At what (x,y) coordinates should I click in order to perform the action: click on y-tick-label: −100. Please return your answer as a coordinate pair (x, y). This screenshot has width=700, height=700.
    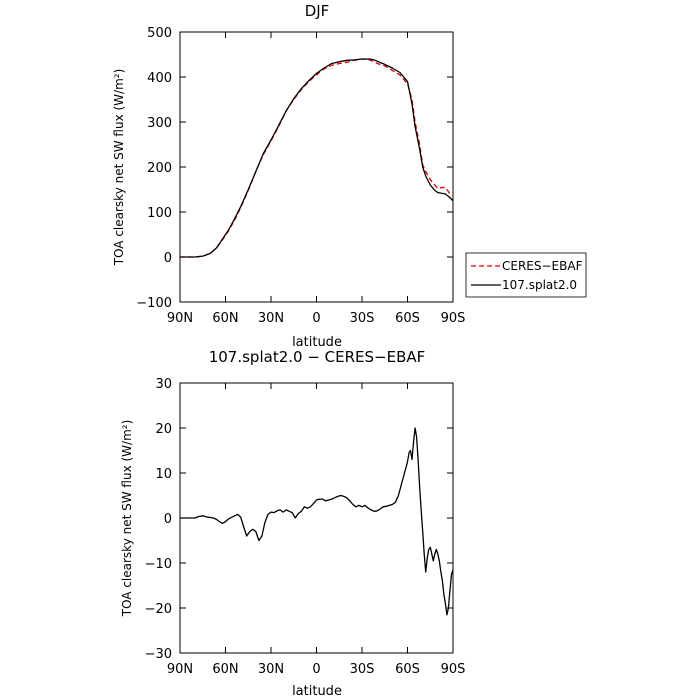
    Looking at the image, I should click on (154, 303).